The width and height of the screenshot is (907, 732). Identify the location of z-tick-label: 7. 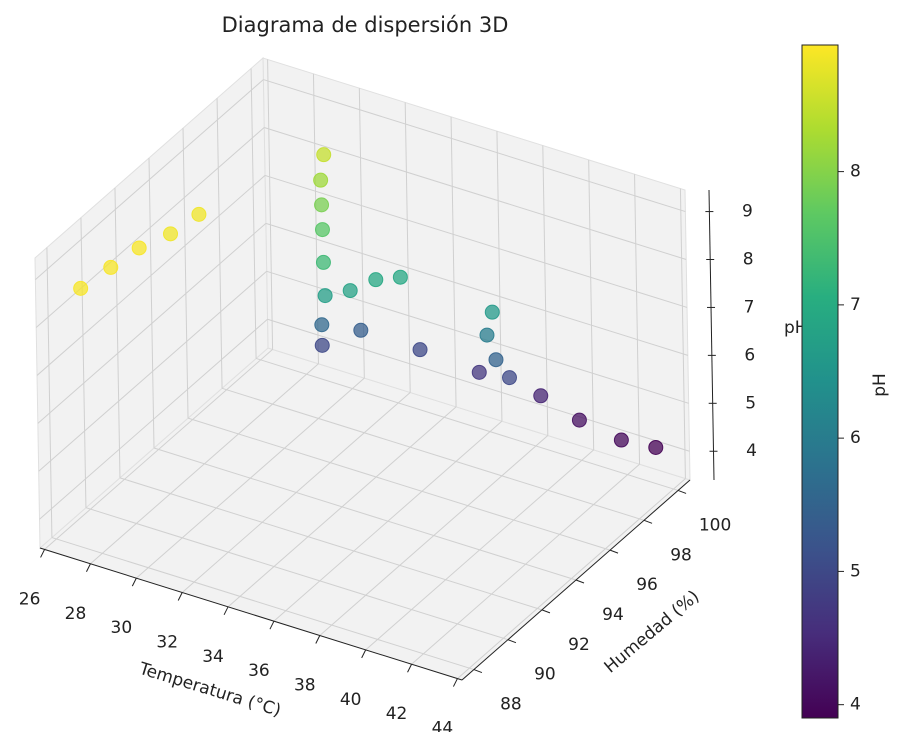
(749, 307).